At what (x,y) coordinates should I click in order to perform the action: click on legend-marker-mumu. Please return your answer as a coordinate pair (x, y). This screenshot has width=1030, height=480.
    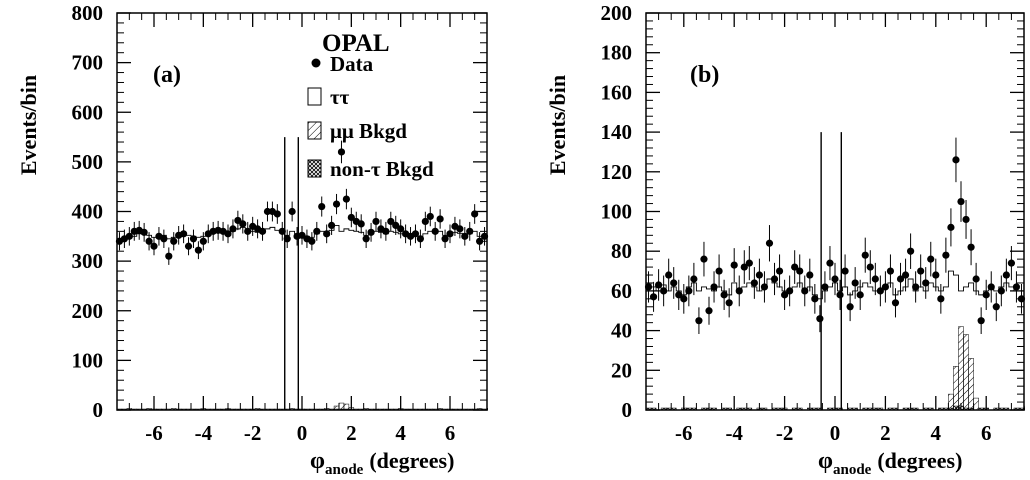
    Looking at the image, I should click on (314, 130).